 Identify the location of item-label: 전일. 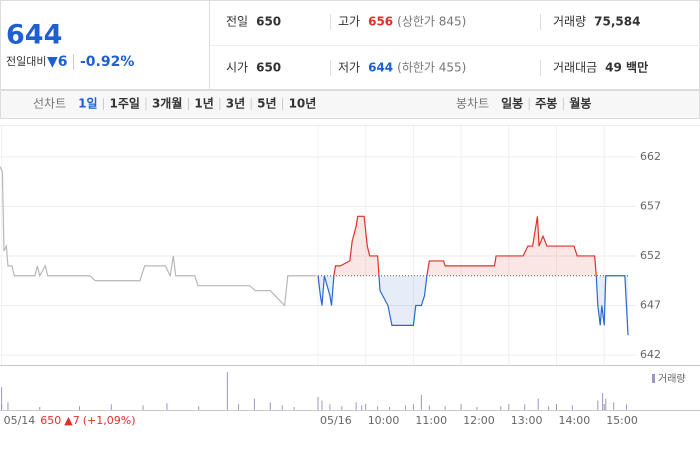
(237, 22).